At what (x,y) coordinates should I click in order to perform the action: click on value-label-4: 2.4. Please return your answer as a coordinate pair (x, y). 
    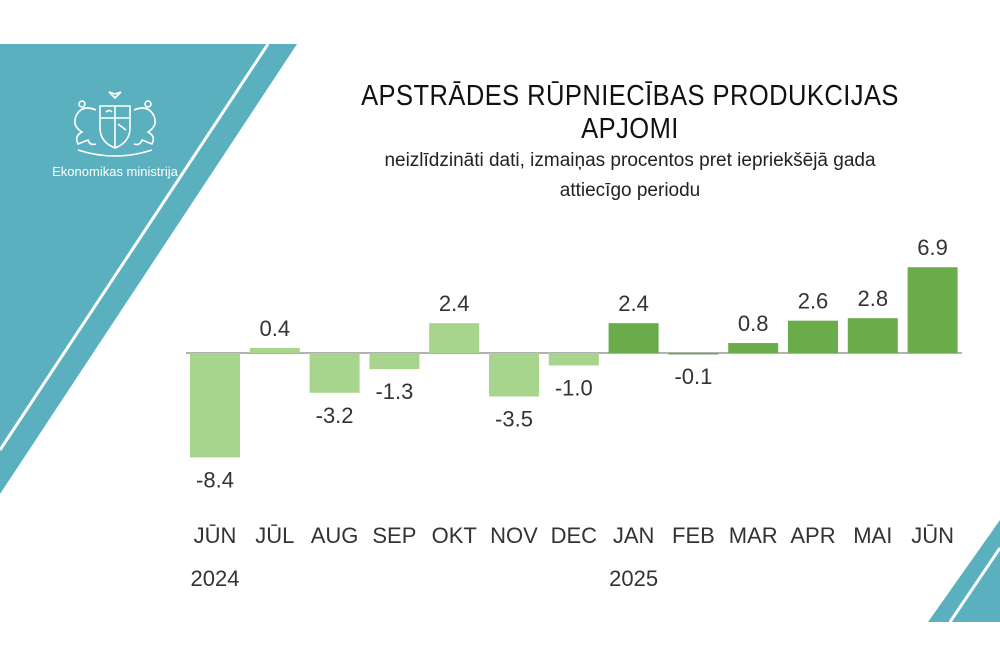
    Looking at the image, I should click on (454, 303).